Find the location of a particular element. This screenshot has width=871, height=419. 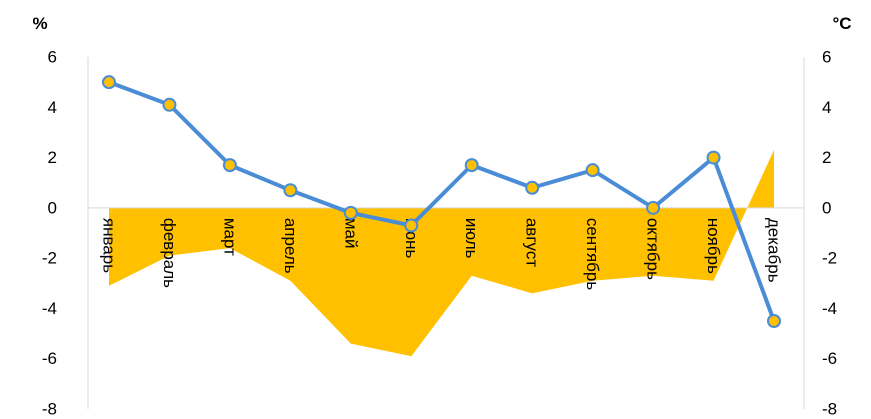

left-tick-label: -6 is located at coordinates (49, 358).